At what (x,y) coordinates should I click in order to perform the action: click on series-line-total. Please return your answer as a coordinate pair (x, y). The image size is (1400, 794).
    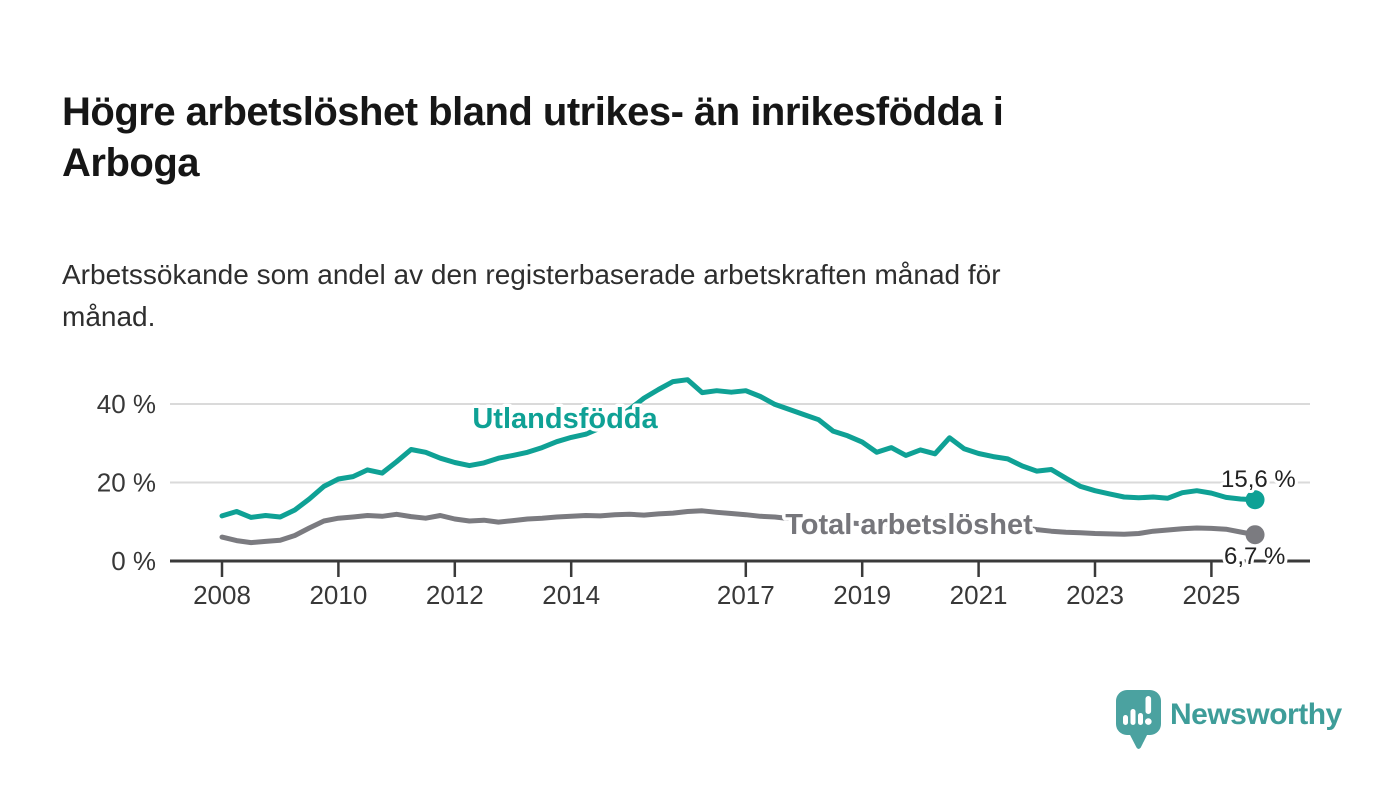
    Looking at the image, I should click on (738, 527).